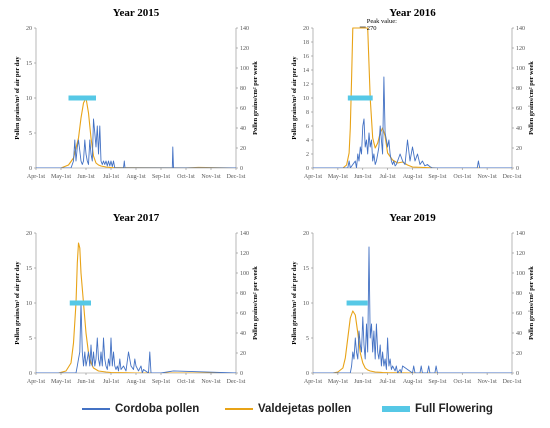 The width and height of the screenshot is (550, 428). I want to click on y-tick-label-left: 14, so click(306, 71).